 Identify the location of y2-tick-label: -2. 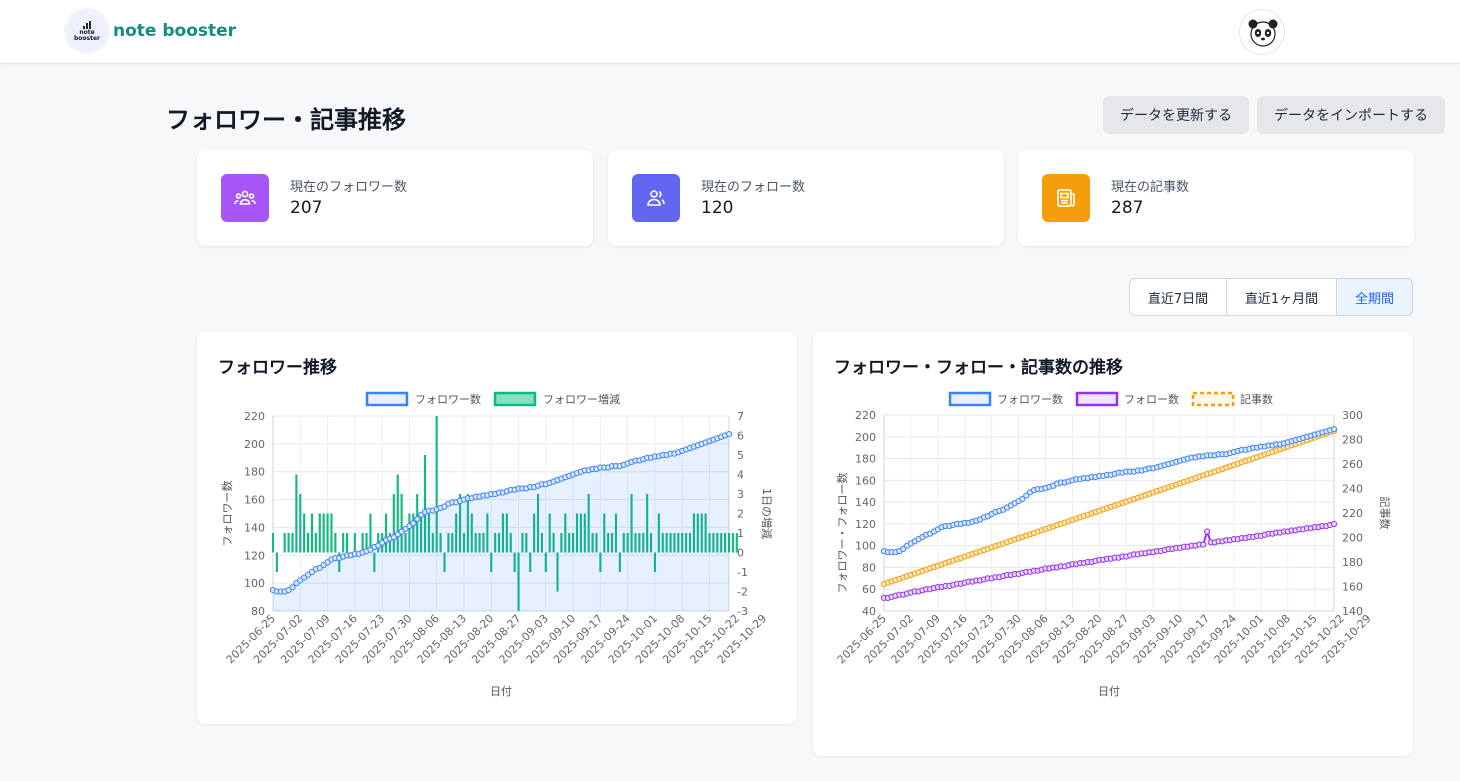
(742, 592).